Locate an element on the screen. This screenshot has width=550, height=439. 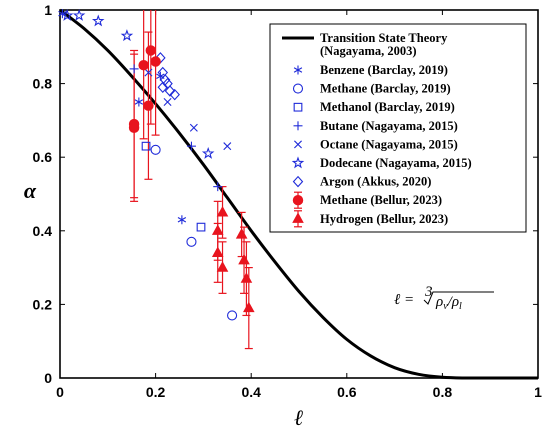
formula-annotation: ℓ = 3 ρv/ρl is located at coordinates (444, 298).